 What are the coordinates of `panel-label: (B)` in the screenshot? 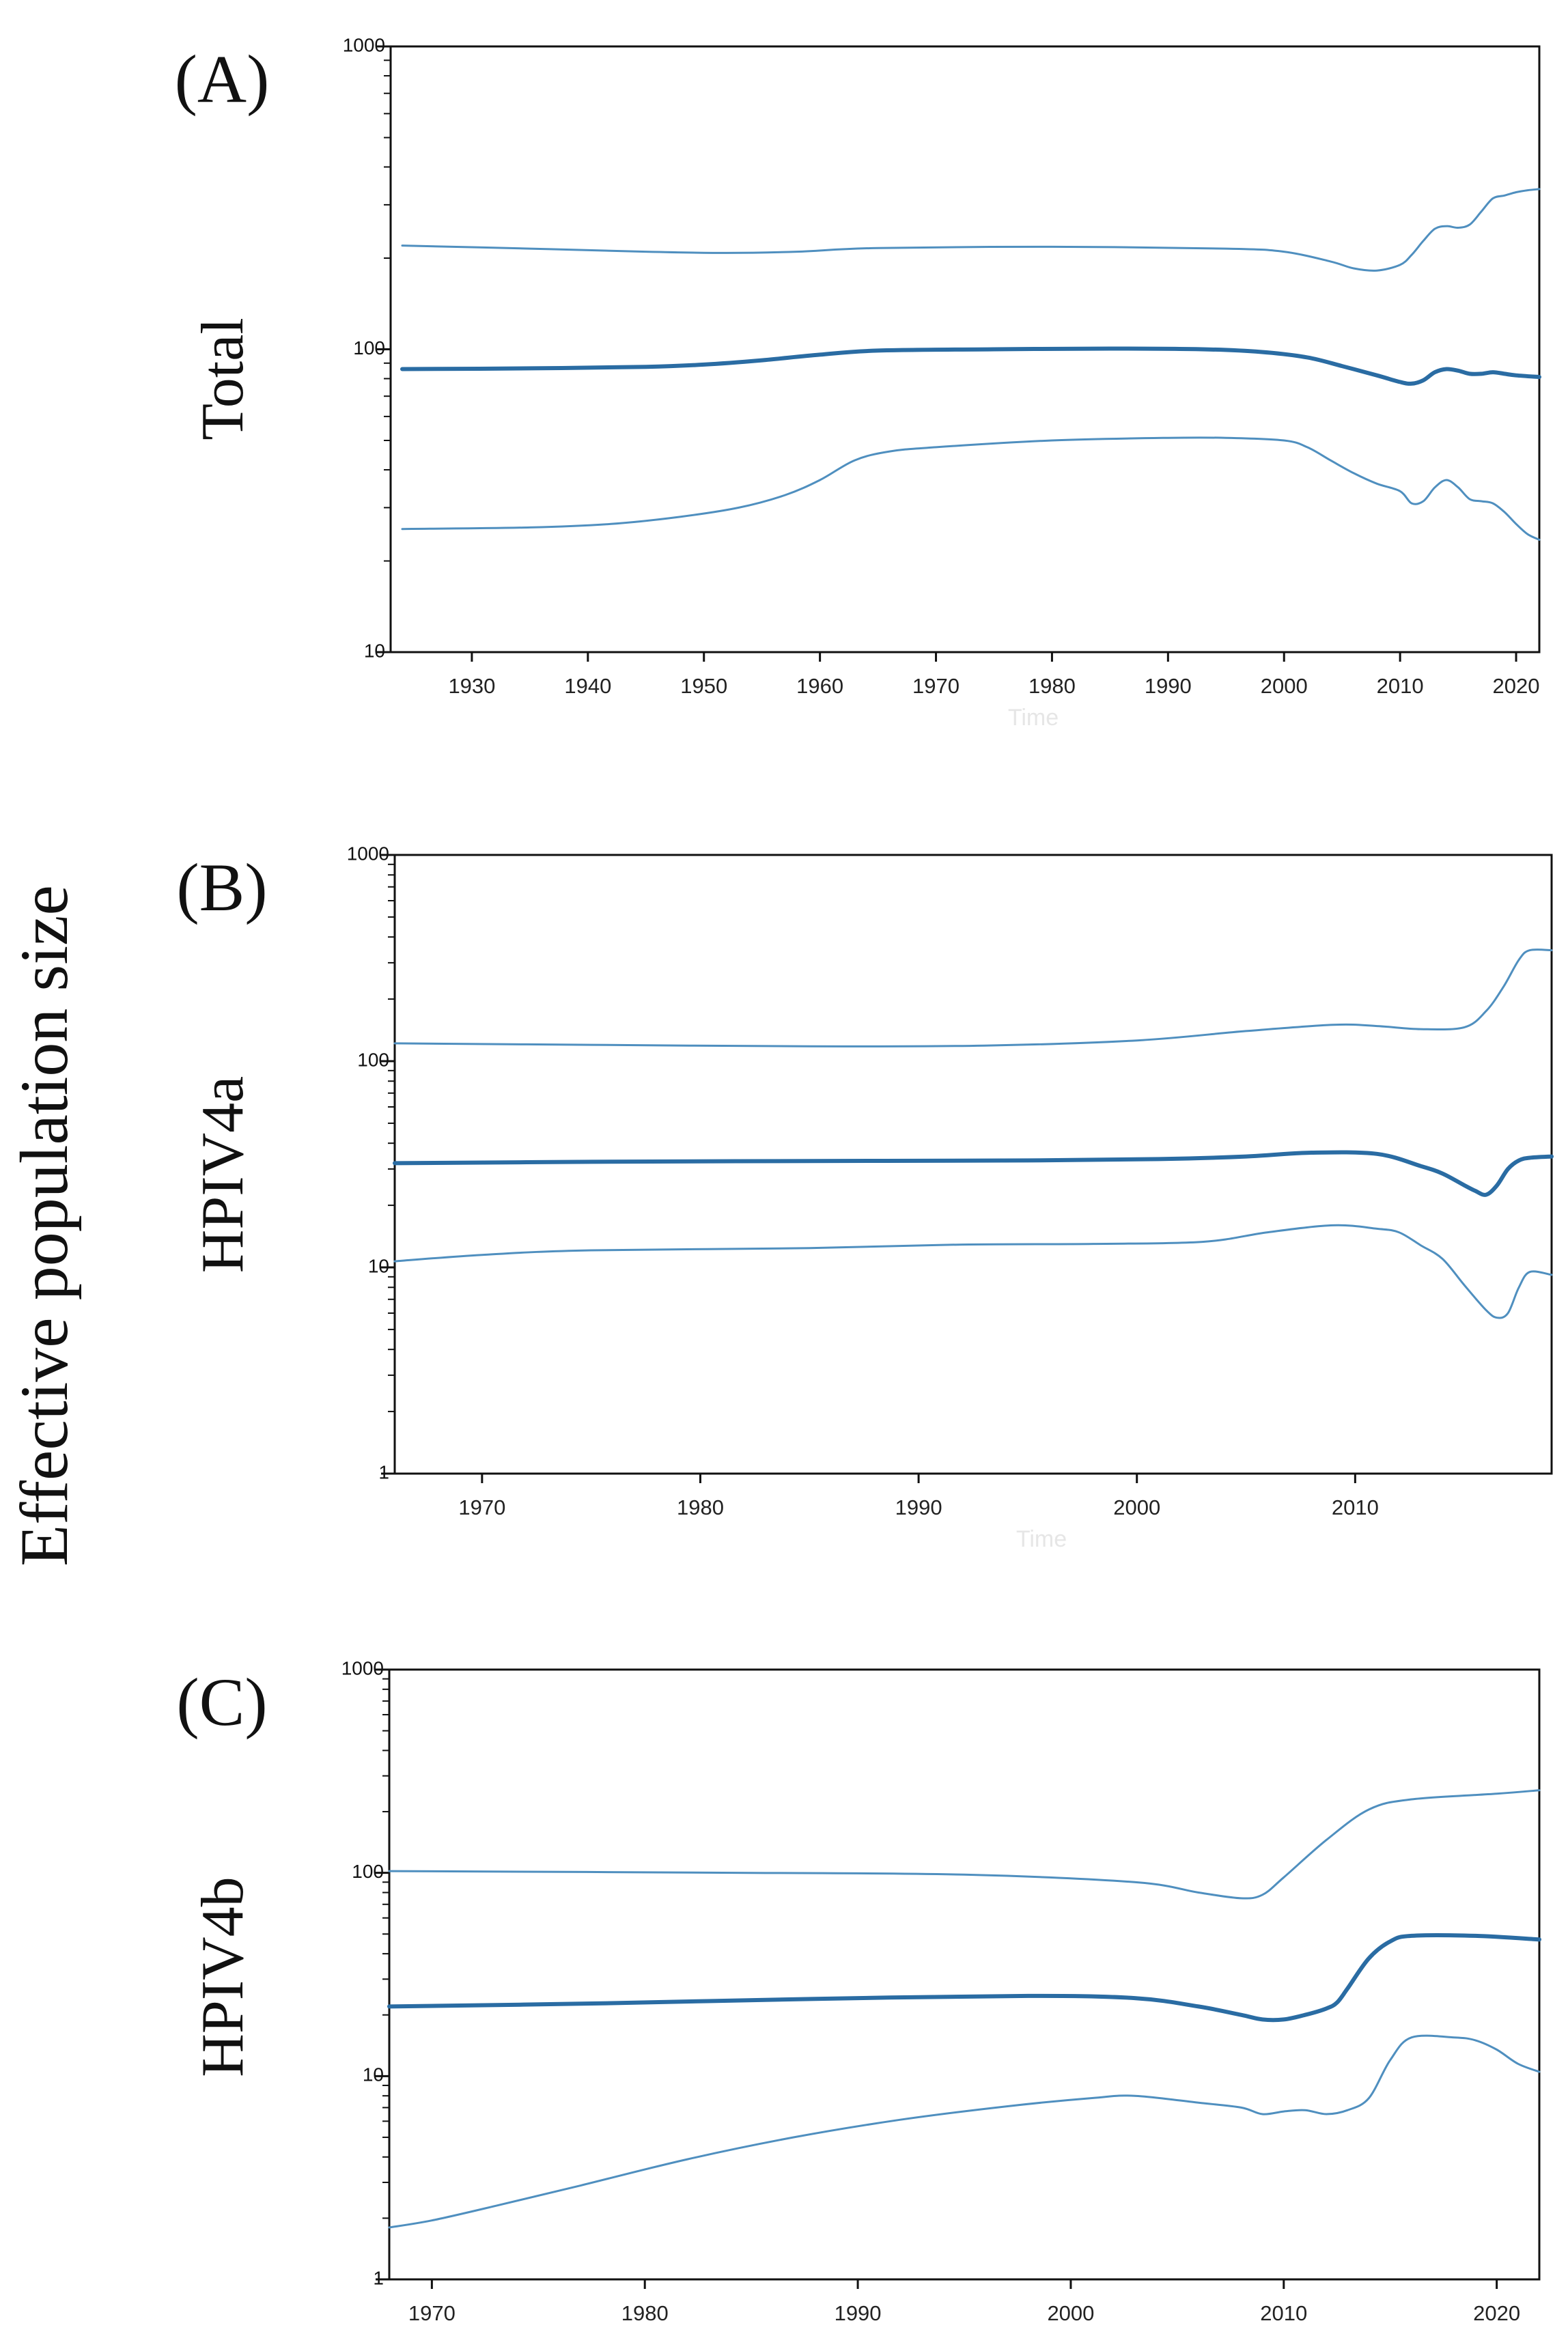 It's located at (221, 887).